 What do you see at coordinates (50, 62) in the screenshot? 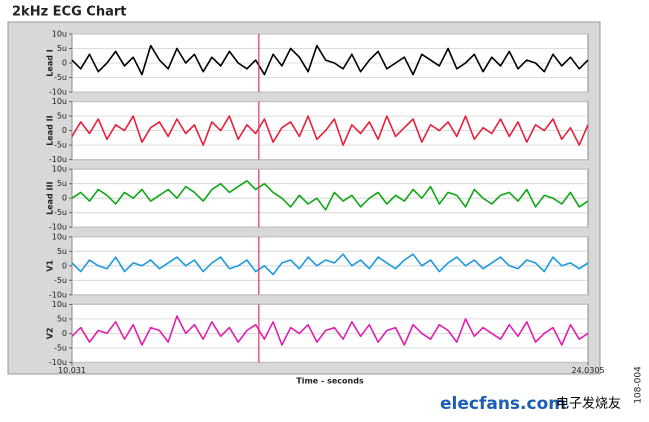
I see `y-axis-label: Lead I` at bounding box center [50, 62].